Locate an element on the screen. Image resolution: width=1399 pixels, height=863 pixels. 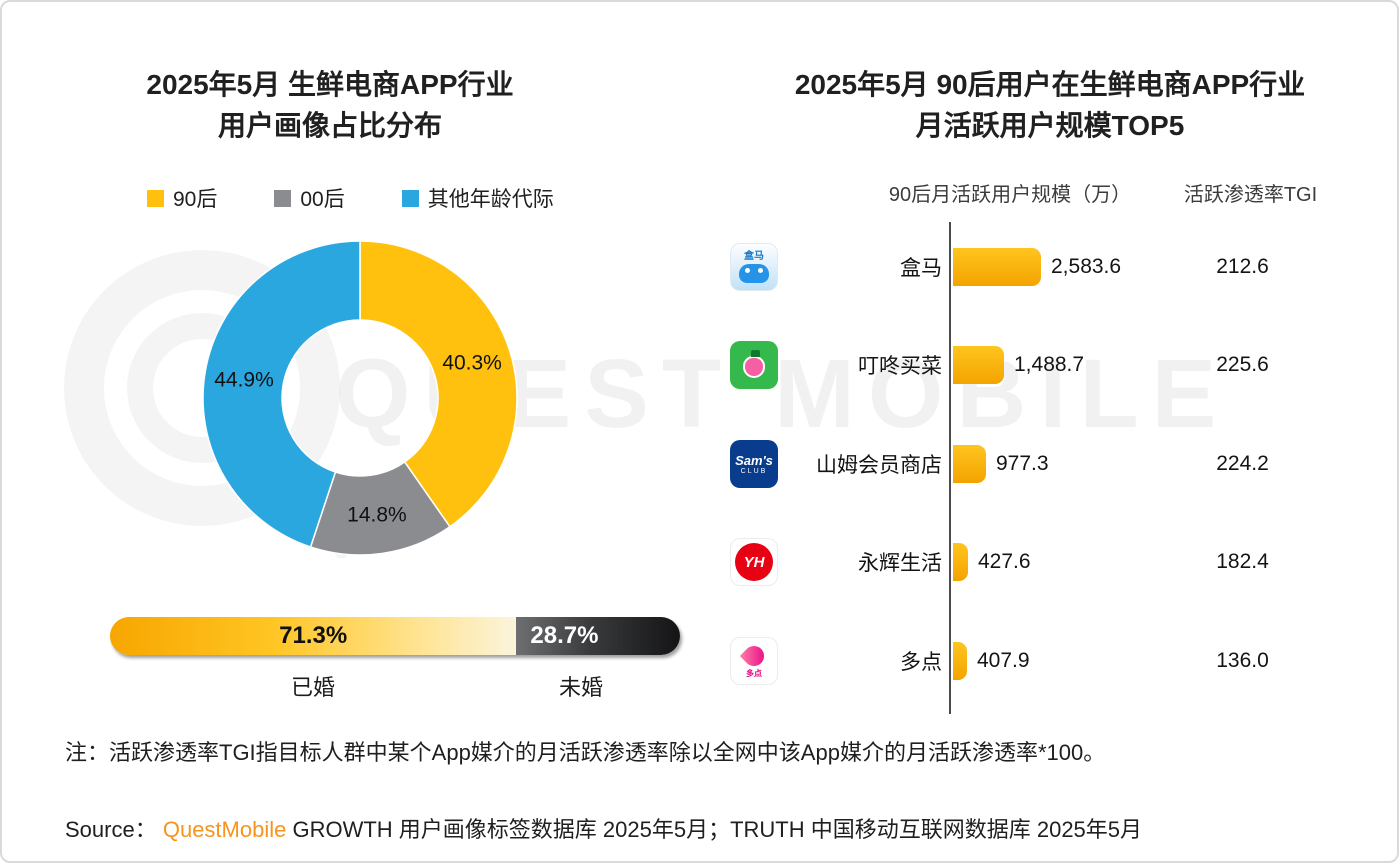
mau-value: 2,583.6 is located at coordinates (1086, 266).